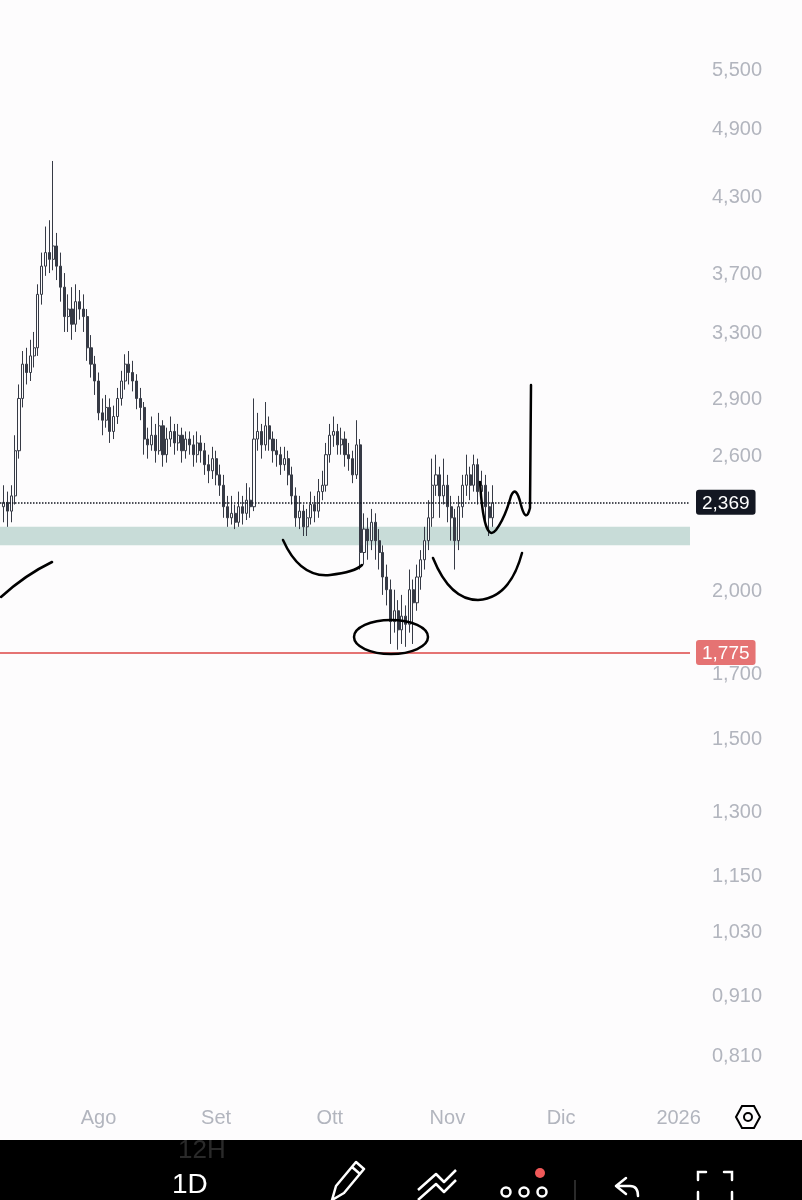 Image resolution: width=802 pixels, height=1200 pixels. Describe the element at coordinates (447, 1117) in the screenshot. I see `x-tick-label: Nov` at that location.